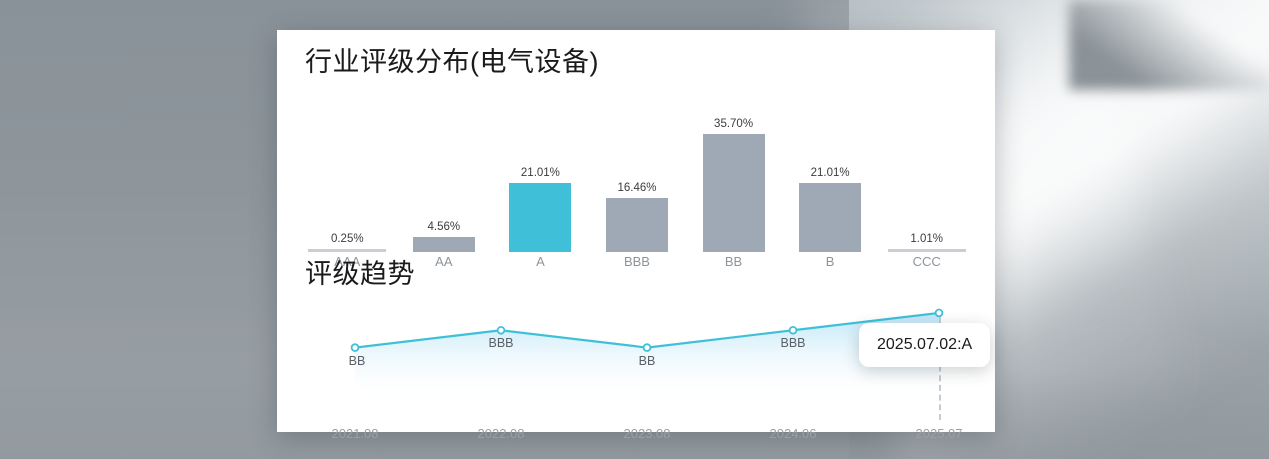 This screenshot has width=1269, height=459. I want to click on bar-axis-tick-label: AA, so click(444, 261).